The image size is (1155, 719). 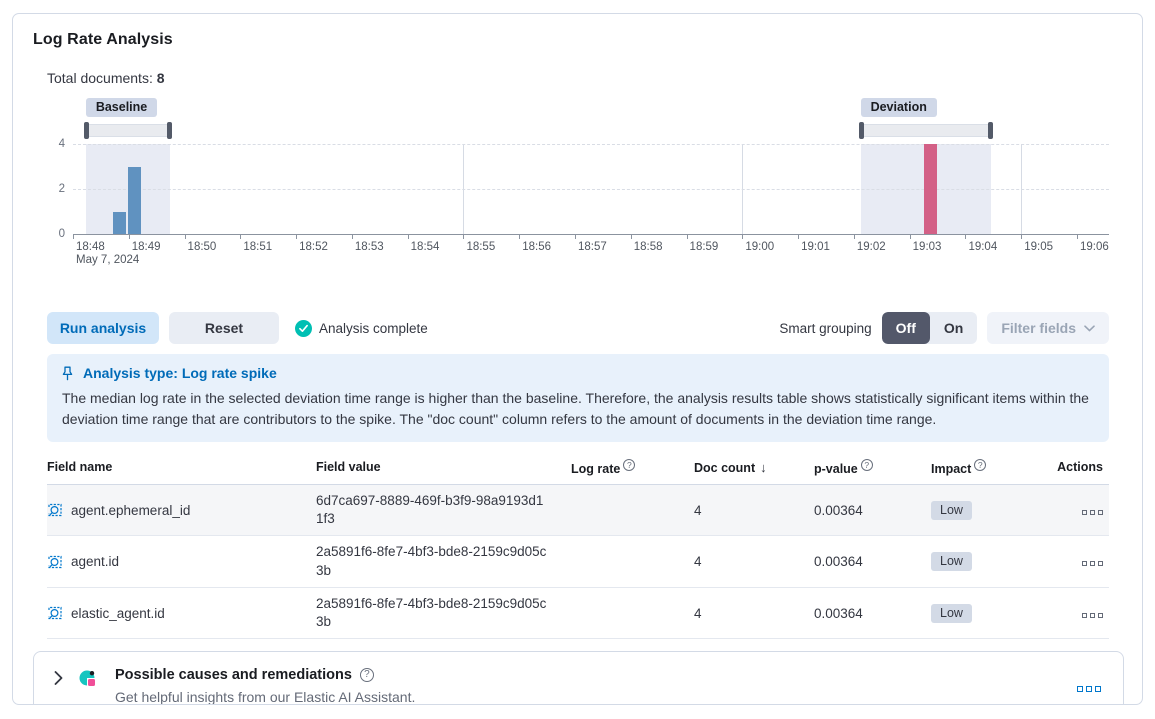 What do you see at coordinates (303, 328) in the screenshot?
I see `check-circle-icon` at bounding box center [303, 328].